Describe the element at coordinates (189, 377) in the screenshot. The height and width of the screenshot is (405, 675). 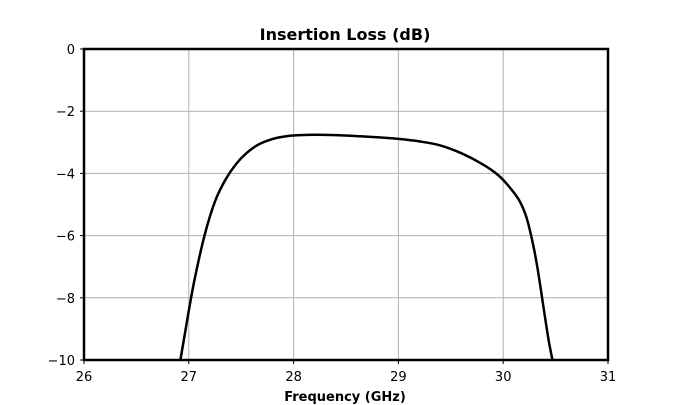
I see `x-tick-label: 27` at that location.